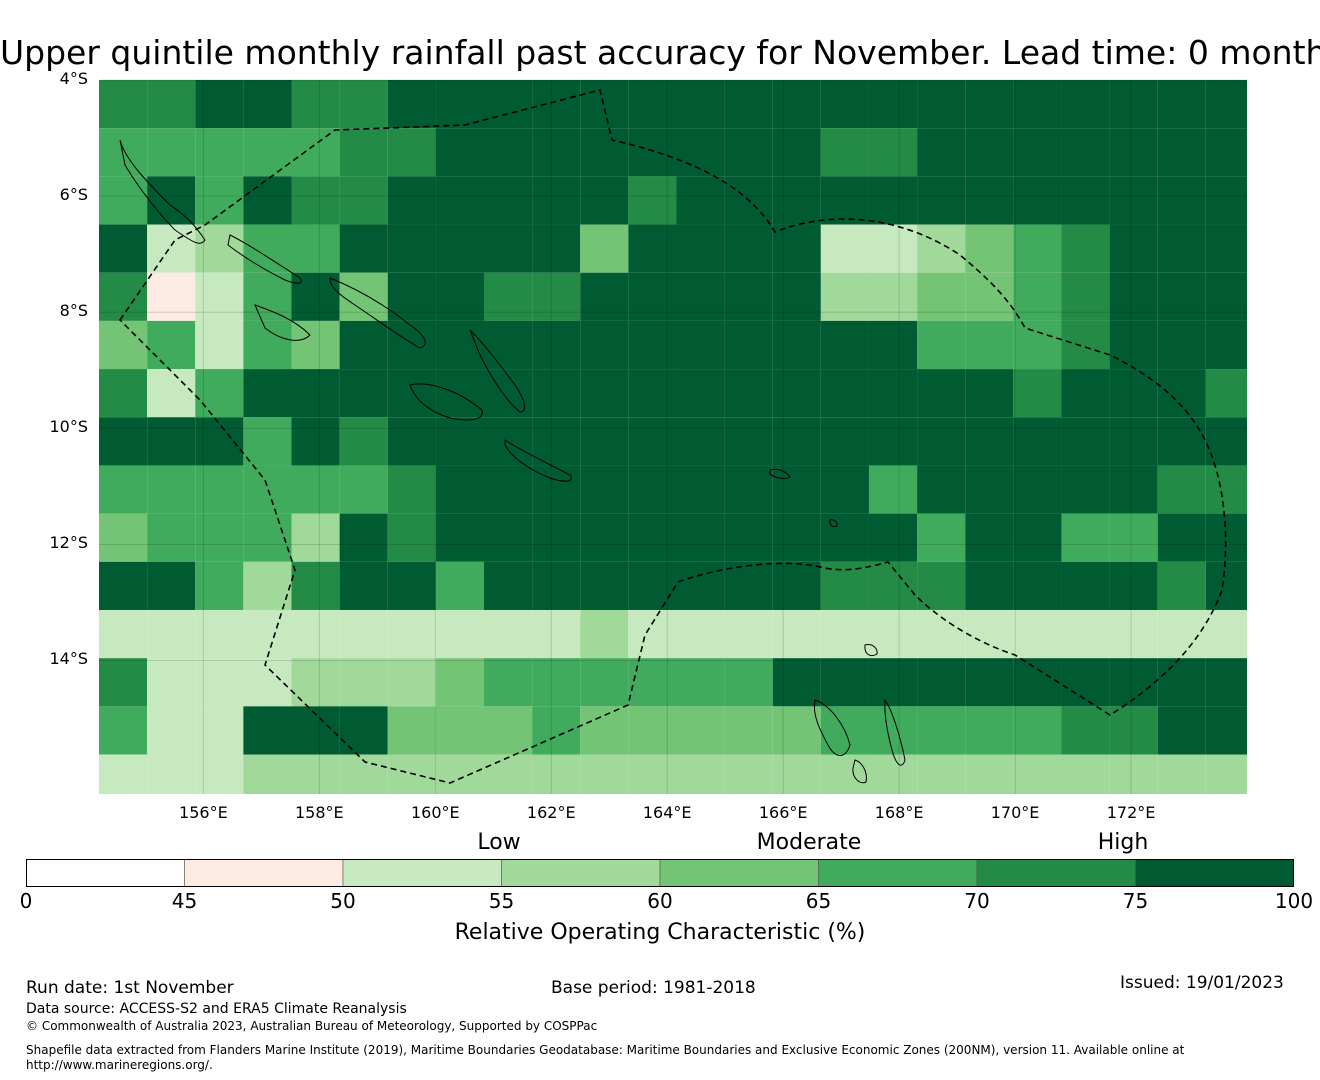 Image resolution: width=1320 pixels, height=1080 pixels. I want to click on category-high-label: High, so click(1123, 842).